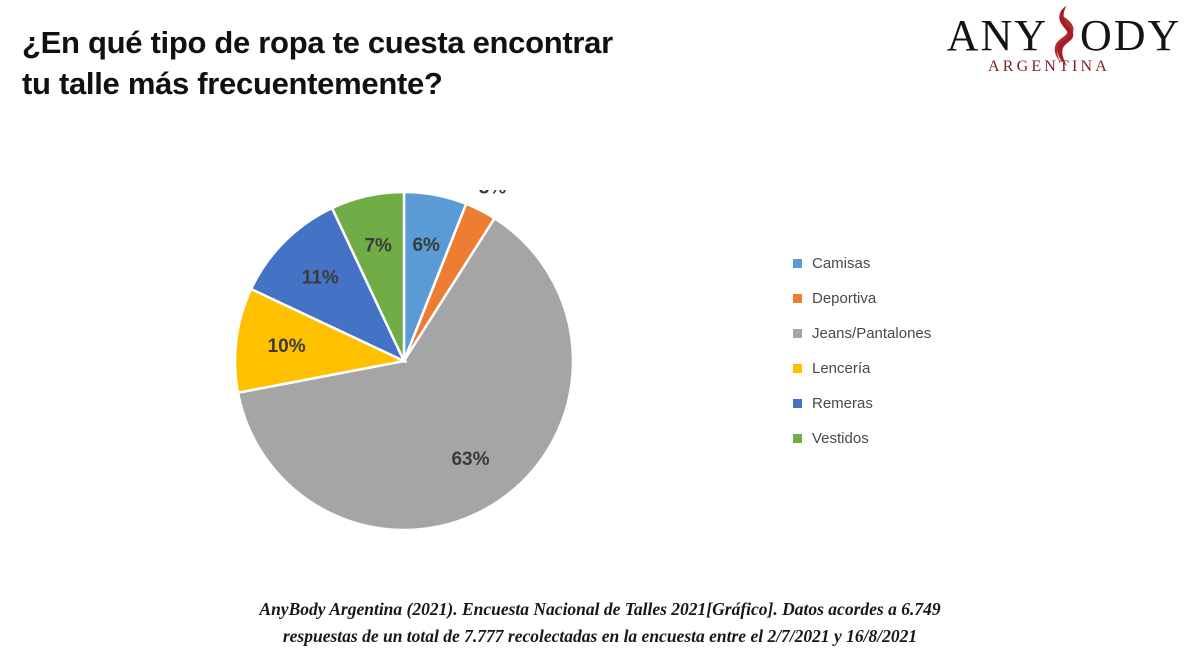 The height and width of the screenshot is (670, 1200). I want to click on legend-item-camisas: Camisas, so click(938, 263).